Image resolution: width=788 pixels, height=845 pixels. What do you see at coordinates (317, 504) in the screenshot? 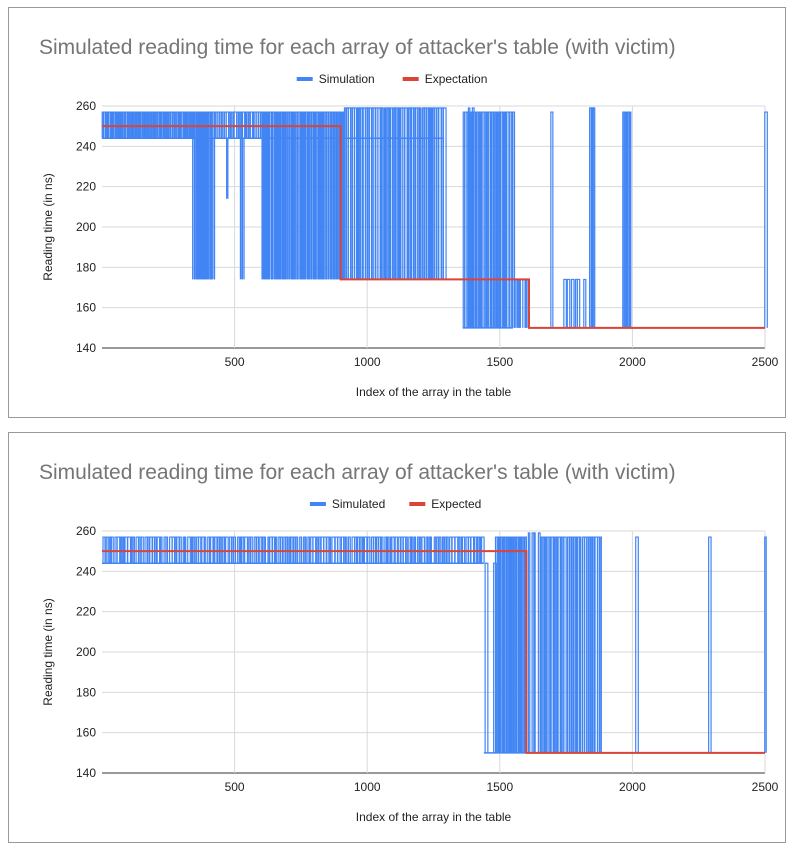
I see `legend-swatch-simulated` at bounding box center [317, 504].